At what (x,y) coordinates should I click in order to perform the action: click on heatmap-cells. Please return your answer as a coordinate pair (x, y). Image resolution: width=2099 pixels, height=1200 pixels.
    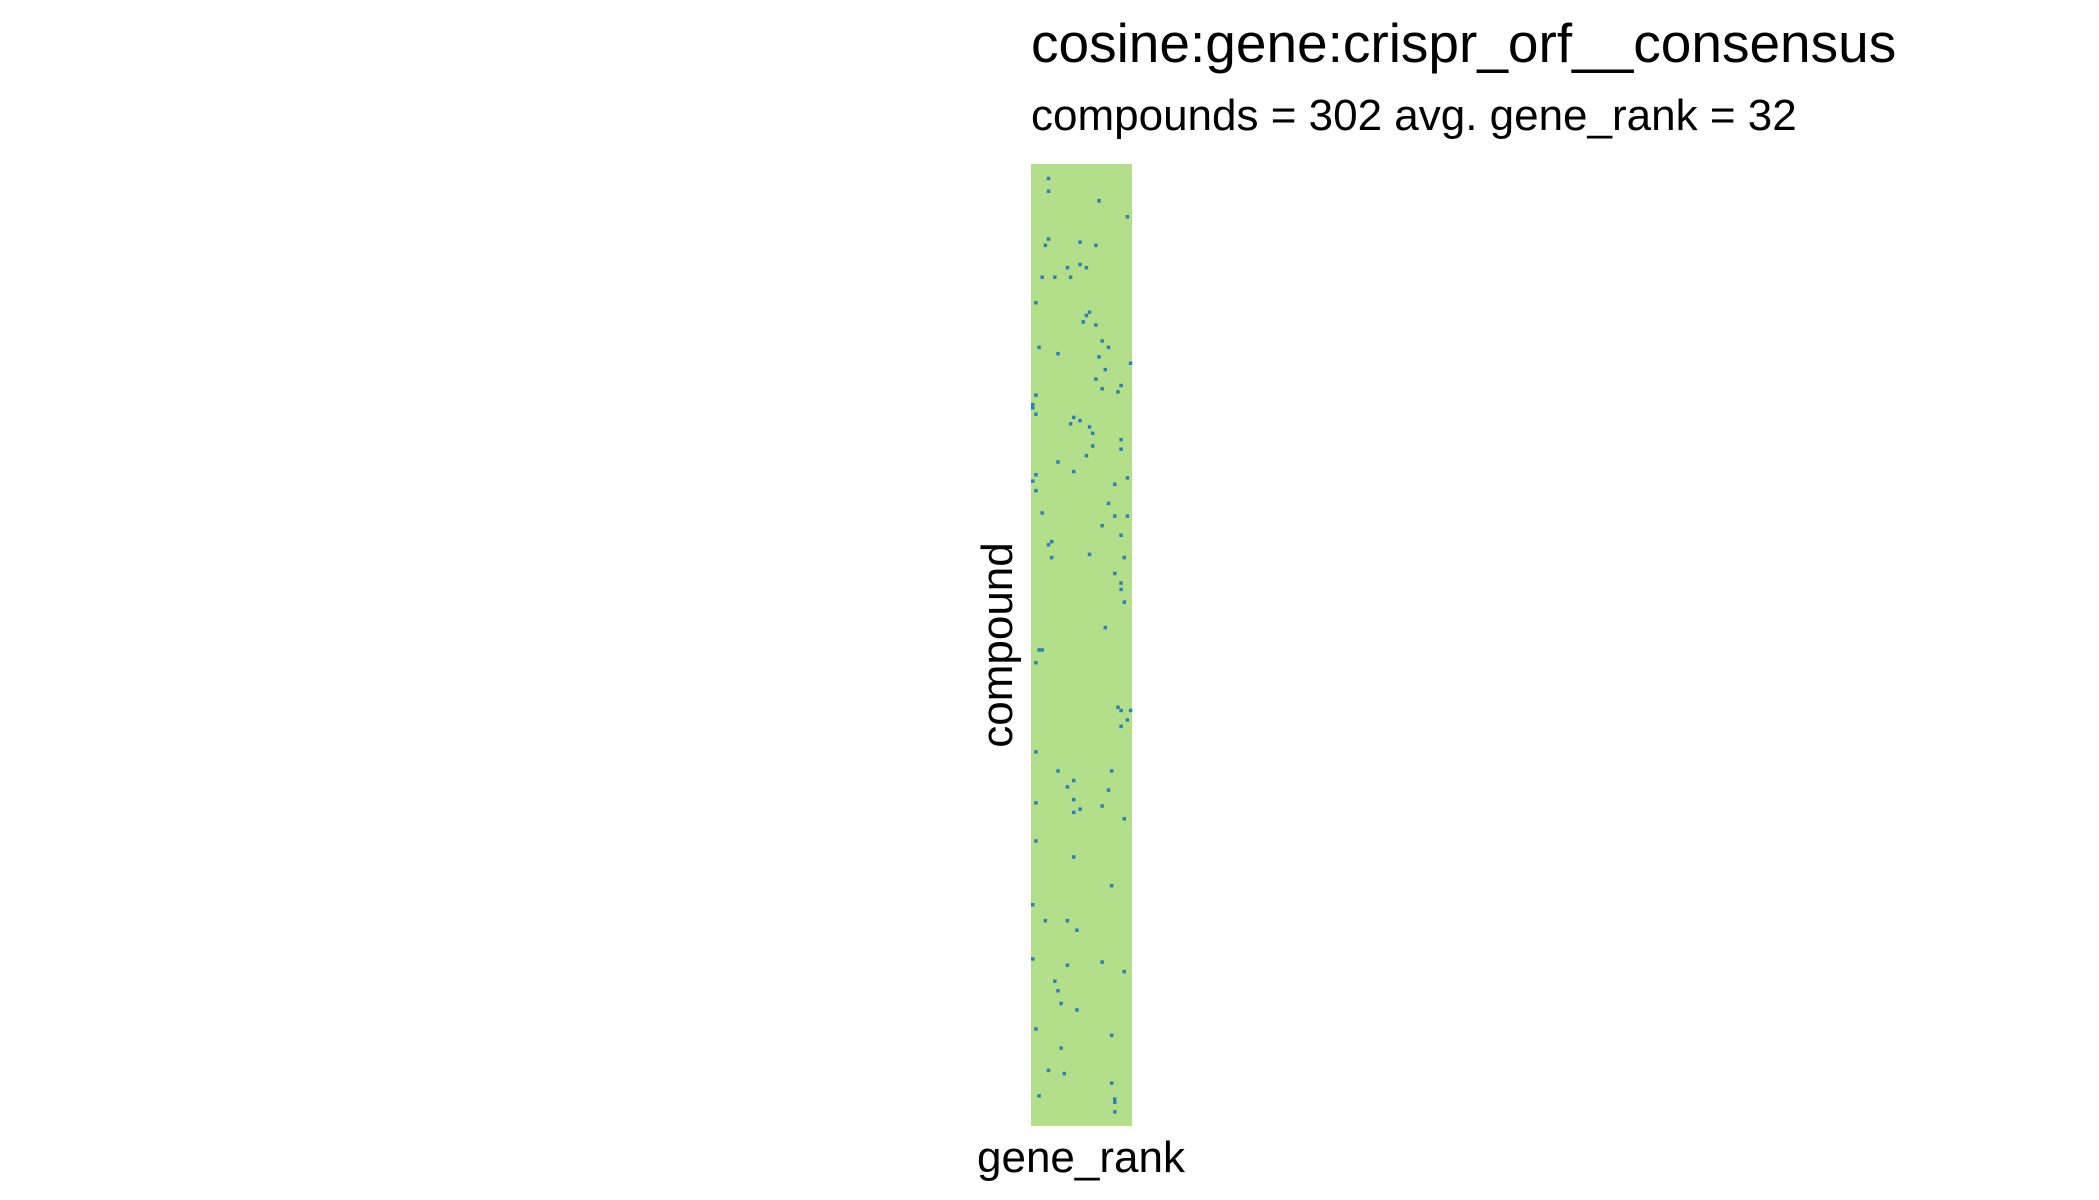
    Looking at the image, I should click on (1082, 645).